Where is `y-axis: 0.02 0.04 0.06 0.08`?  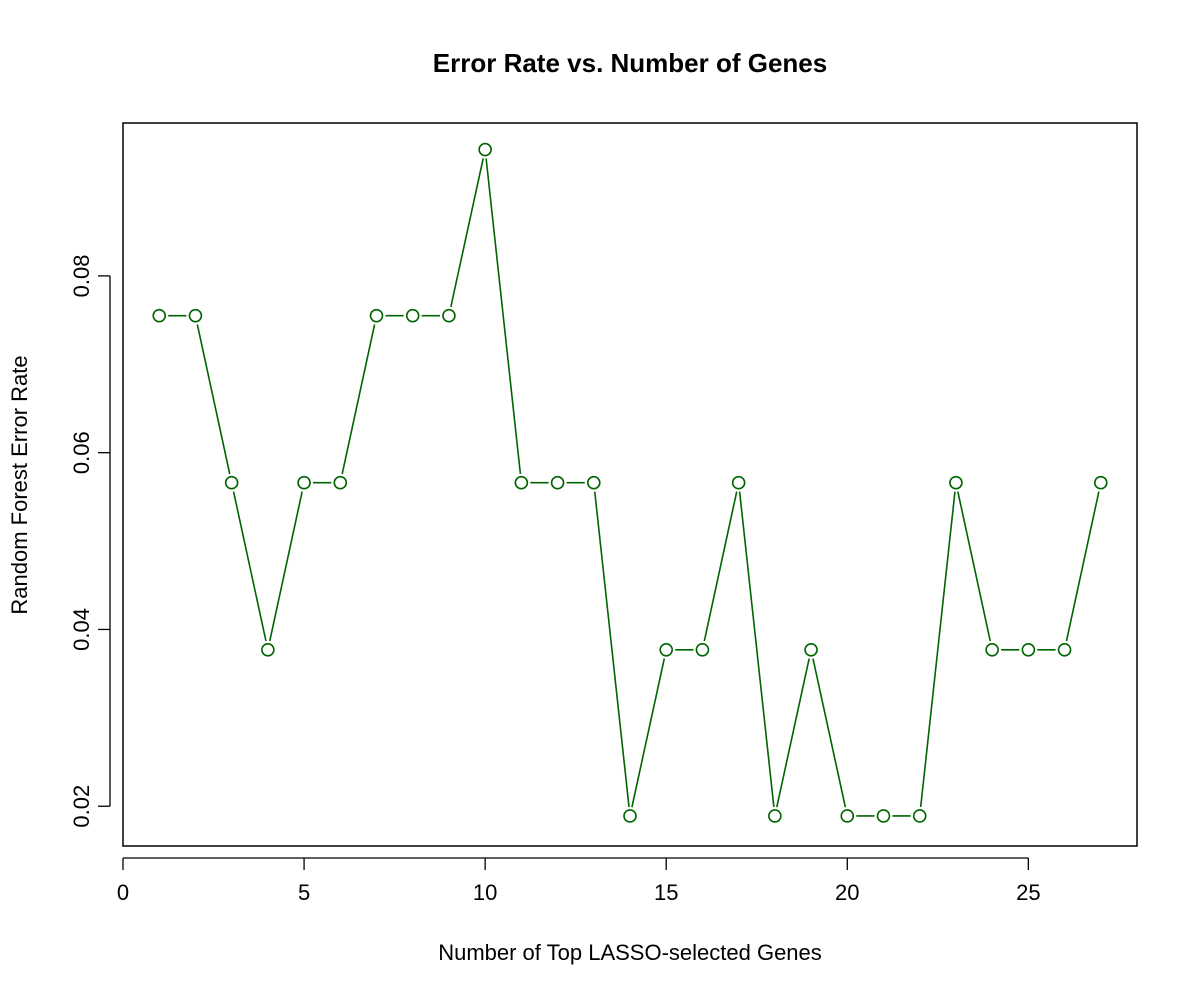 y-axis: 0.02 0.04 0.06 0.08 is located at coordinates (90, 541).